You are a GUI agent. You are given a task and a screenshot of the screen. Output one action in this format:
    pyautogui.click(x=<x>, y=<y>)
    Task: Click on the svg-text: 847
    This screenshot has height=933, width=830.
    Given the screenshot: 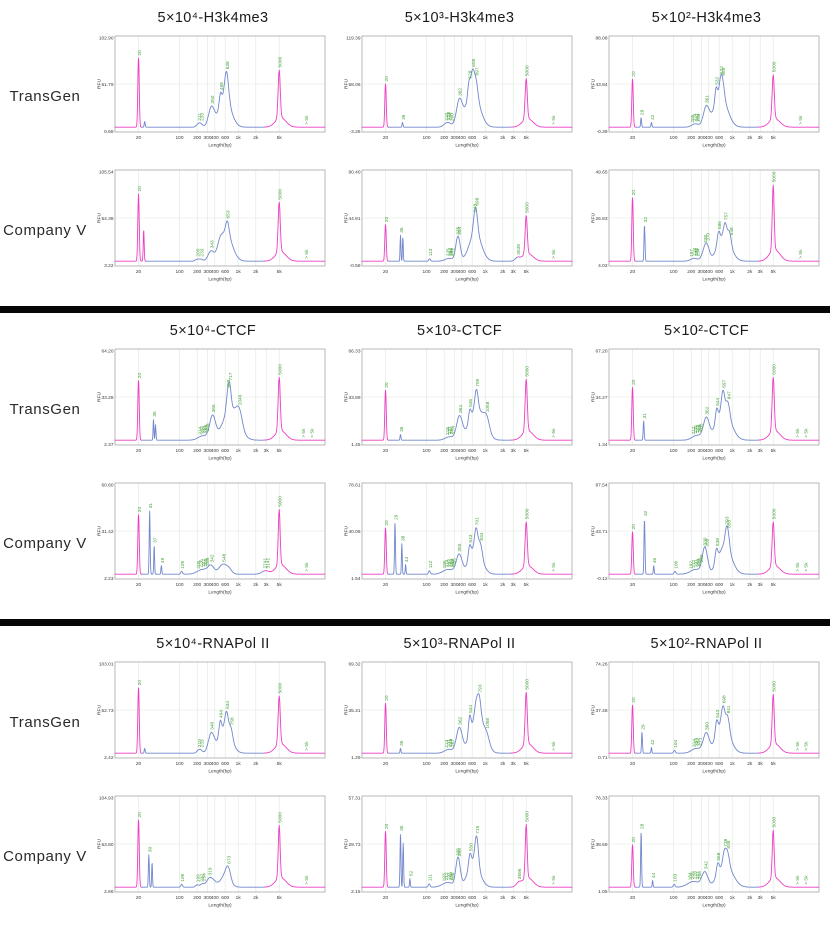 What is the action you would take?
    pyautogui.click(x=729, y=395)
    